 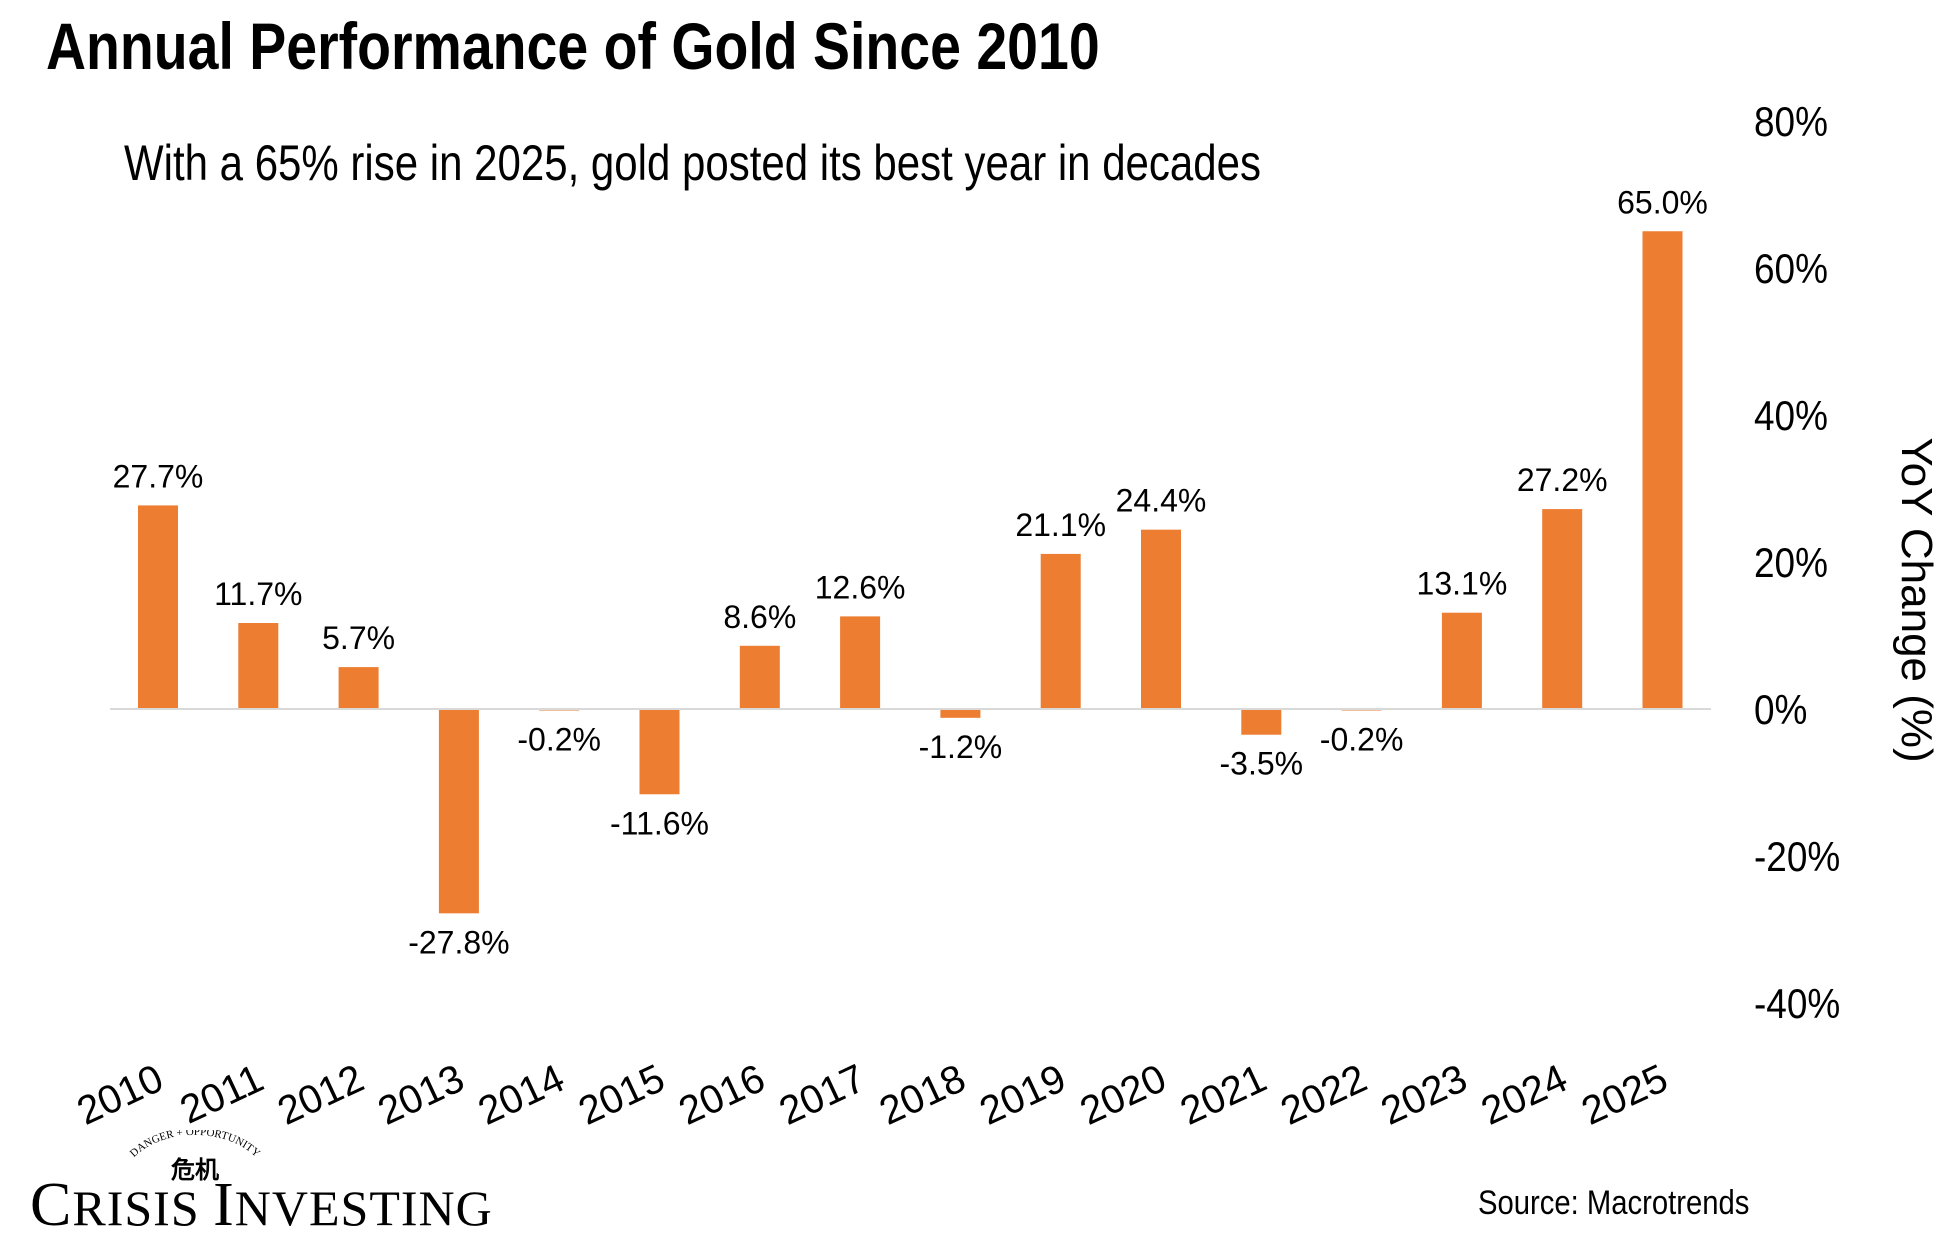 I want to click on x-tick-label-2015: 2015, so click(x=621, y=1094).